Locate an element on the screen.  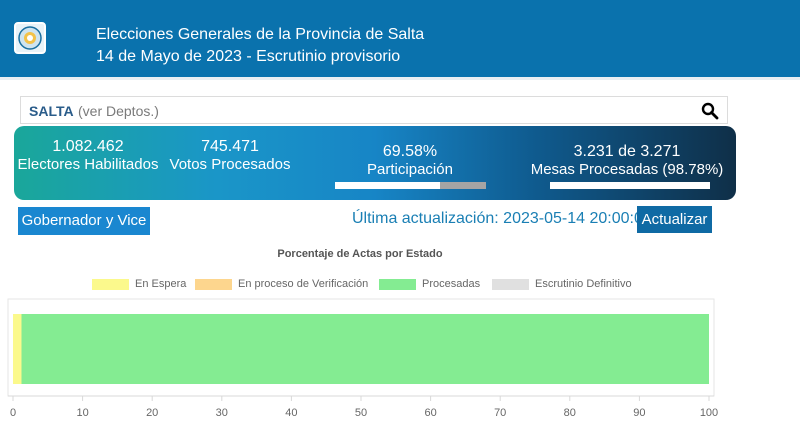
stat-electores: 1.082.462 Electores Habilitados is located at coordinates (88, 156).